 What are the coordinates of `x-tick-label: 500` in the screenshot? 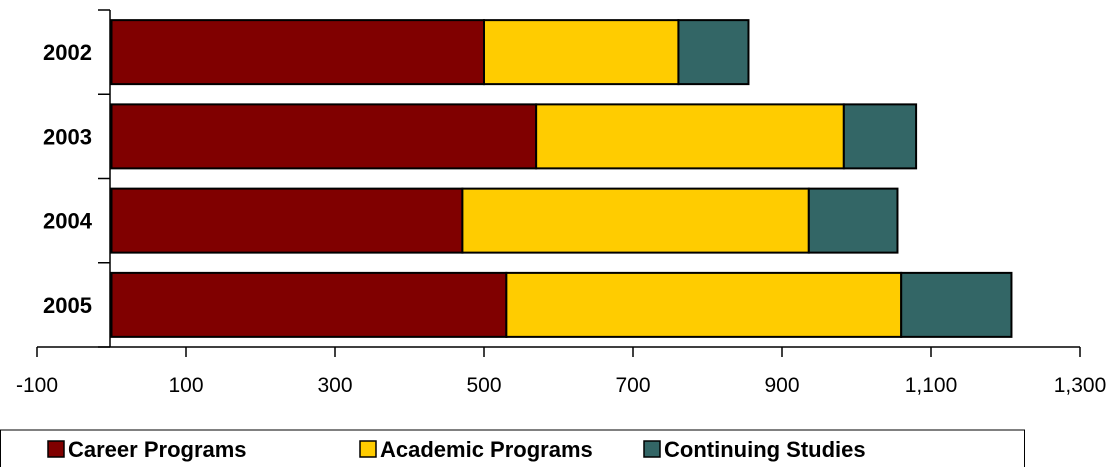 It's located at (483, 385).